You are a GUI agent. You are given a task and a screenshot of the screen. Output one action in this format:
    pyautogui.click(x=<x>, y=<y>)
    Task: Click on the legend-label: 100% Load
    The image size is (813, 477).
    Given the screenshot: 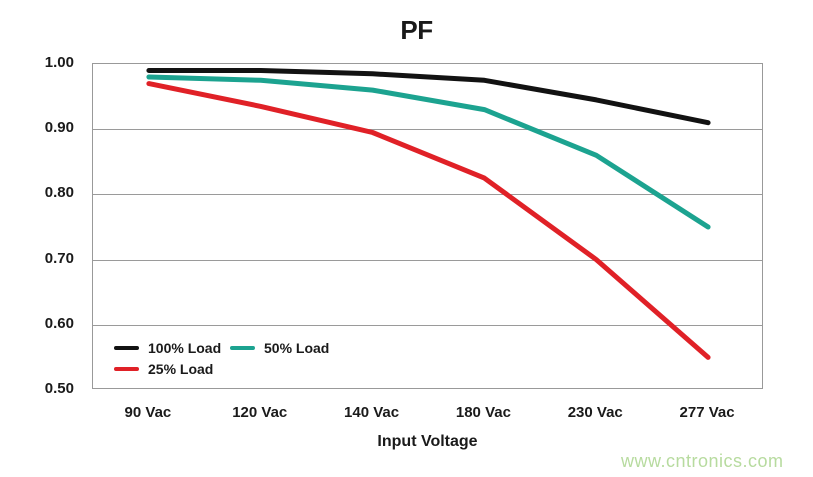 What is the action you would take?
    pyautogui.click(x=185, y=347)
    